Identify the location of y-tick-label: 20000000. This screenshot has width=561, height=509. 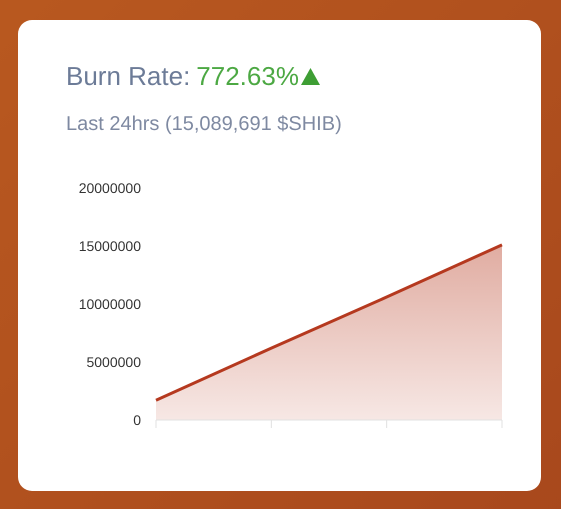
(110, 188).